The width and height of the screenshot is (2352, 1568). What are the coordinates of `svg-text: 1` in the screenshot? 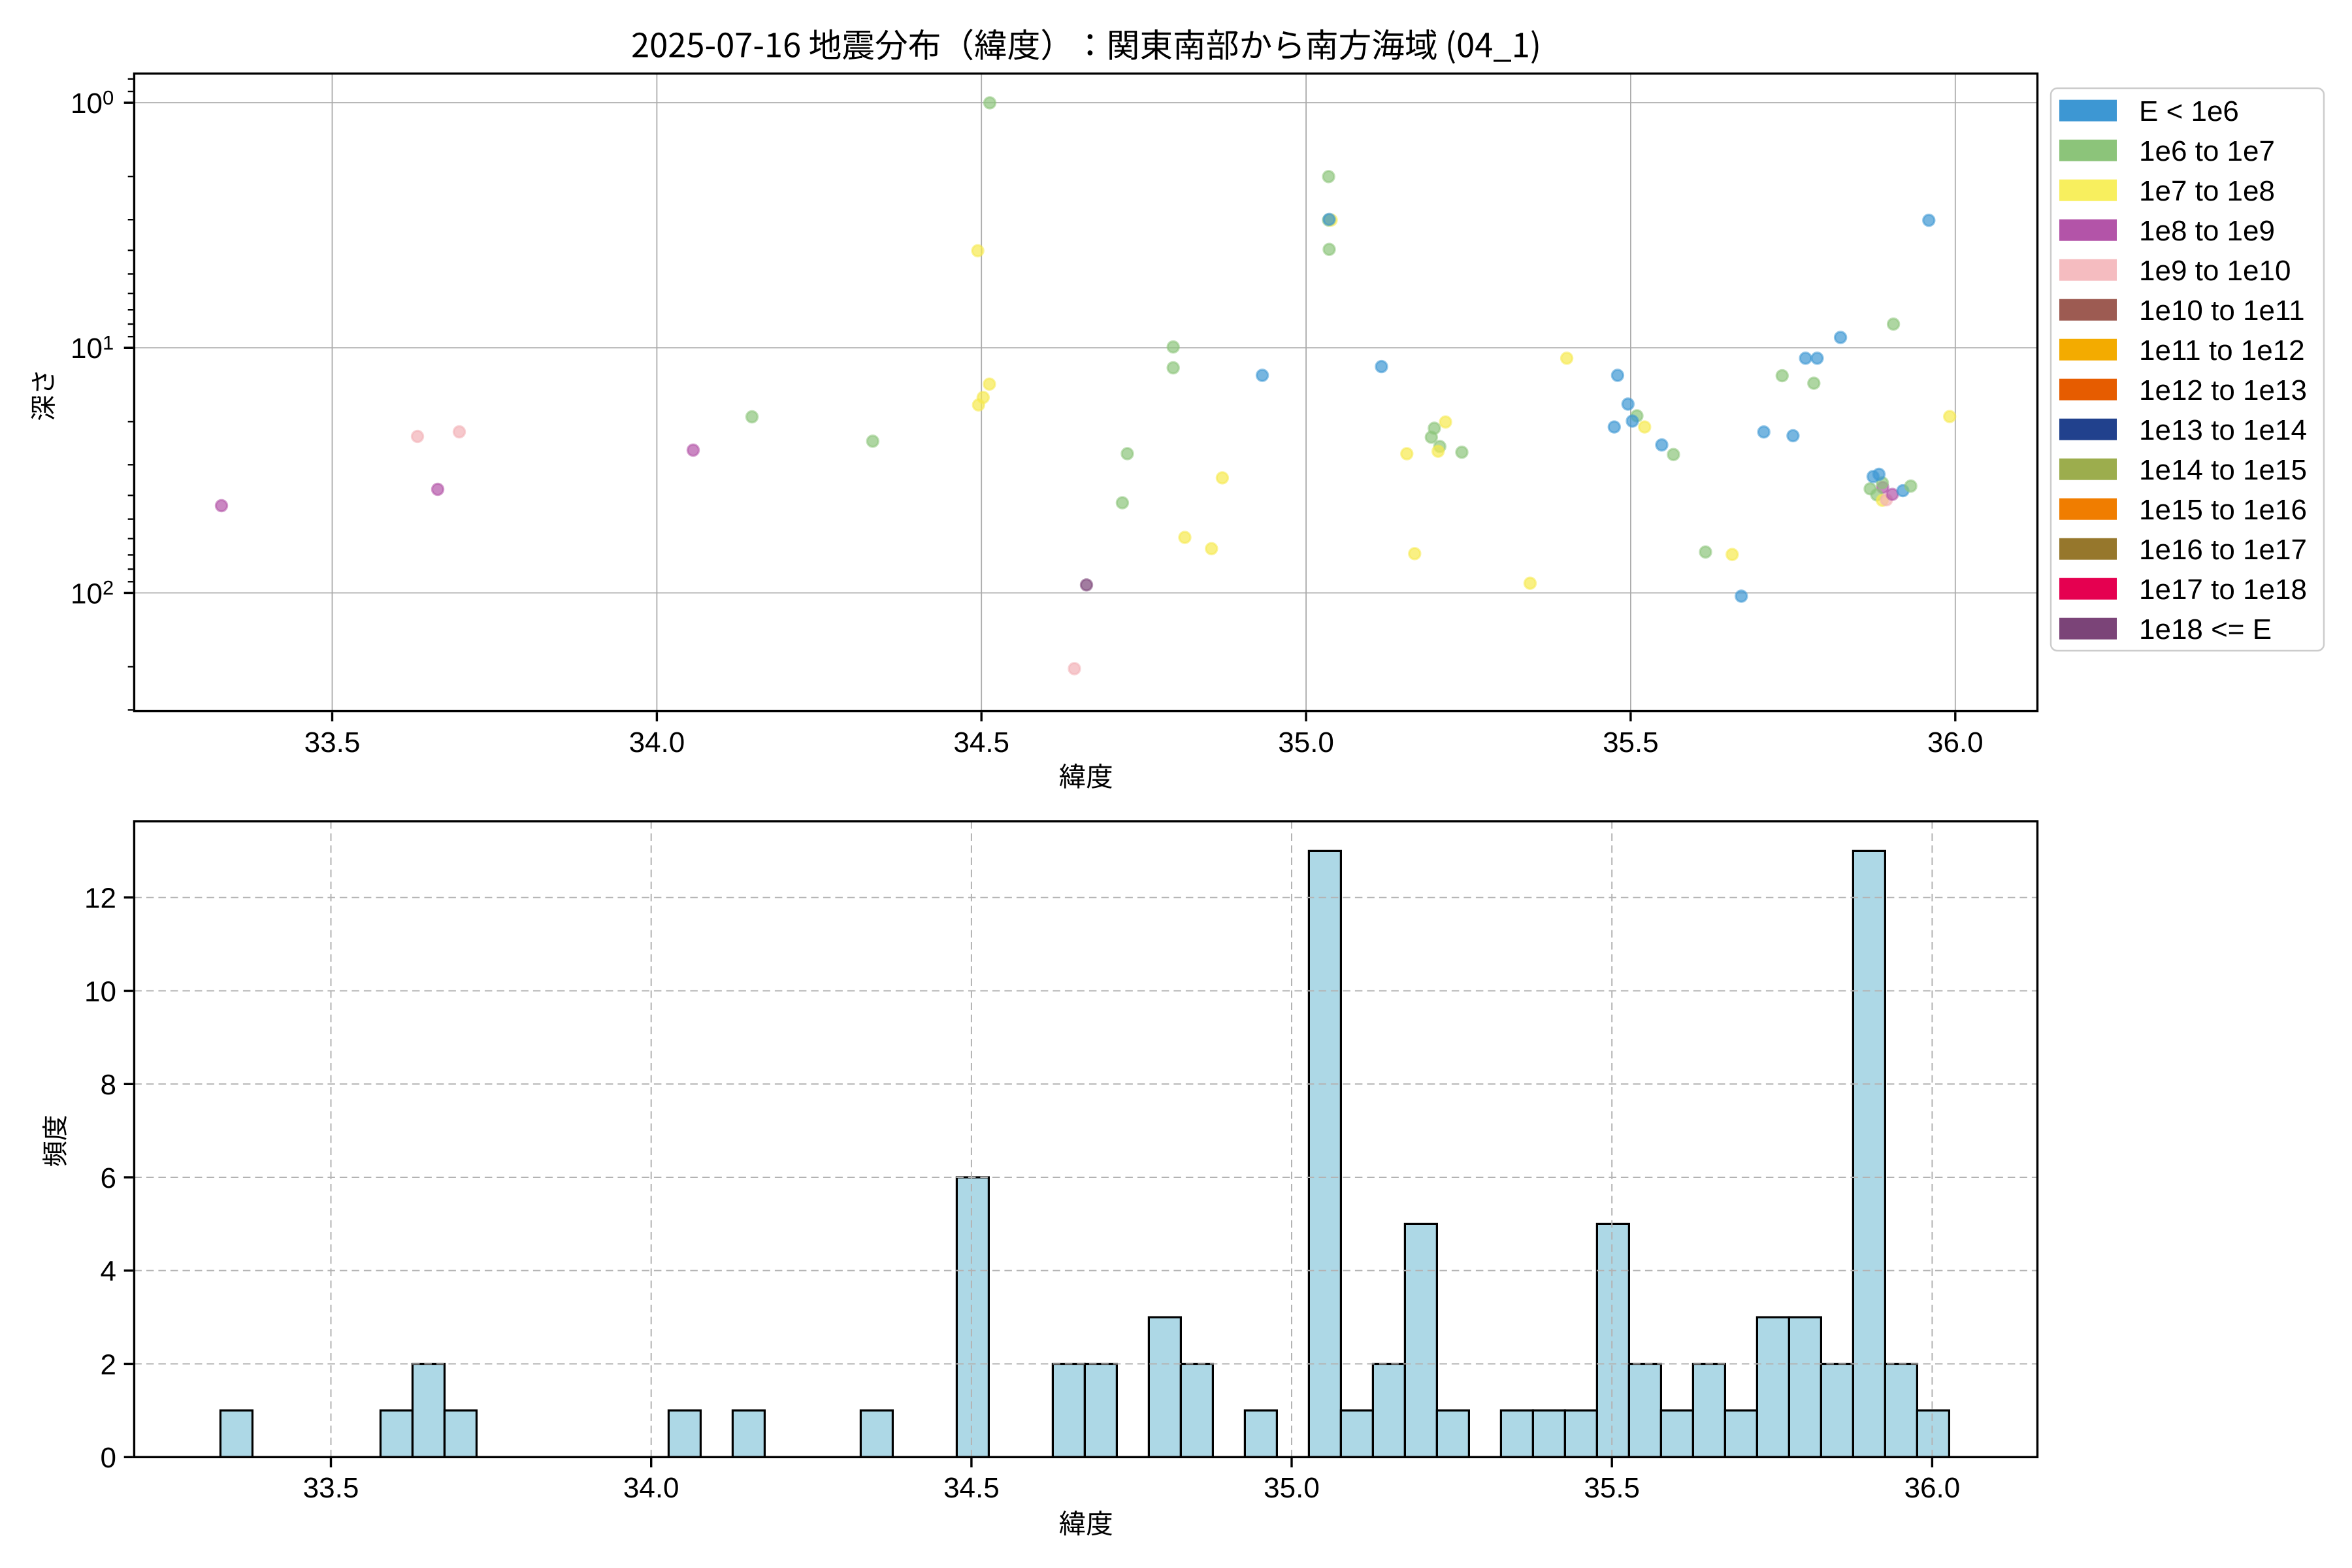 It's located at (108, 342).